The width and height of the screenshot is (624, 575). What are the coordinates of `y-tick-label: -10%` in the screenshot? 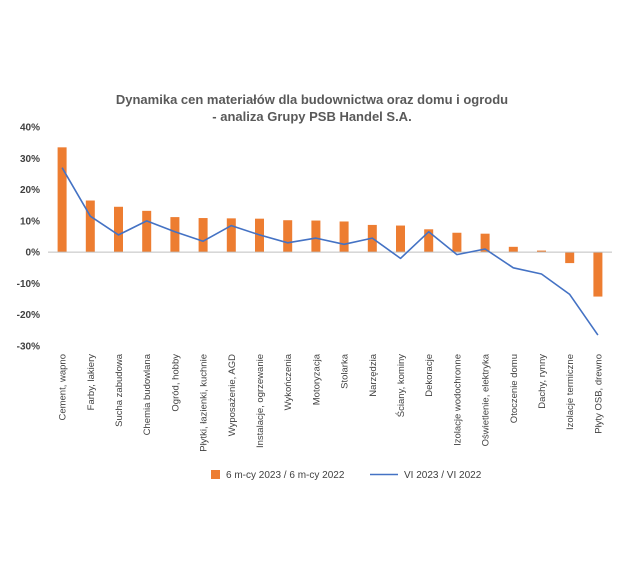 It's located at (28, 284).